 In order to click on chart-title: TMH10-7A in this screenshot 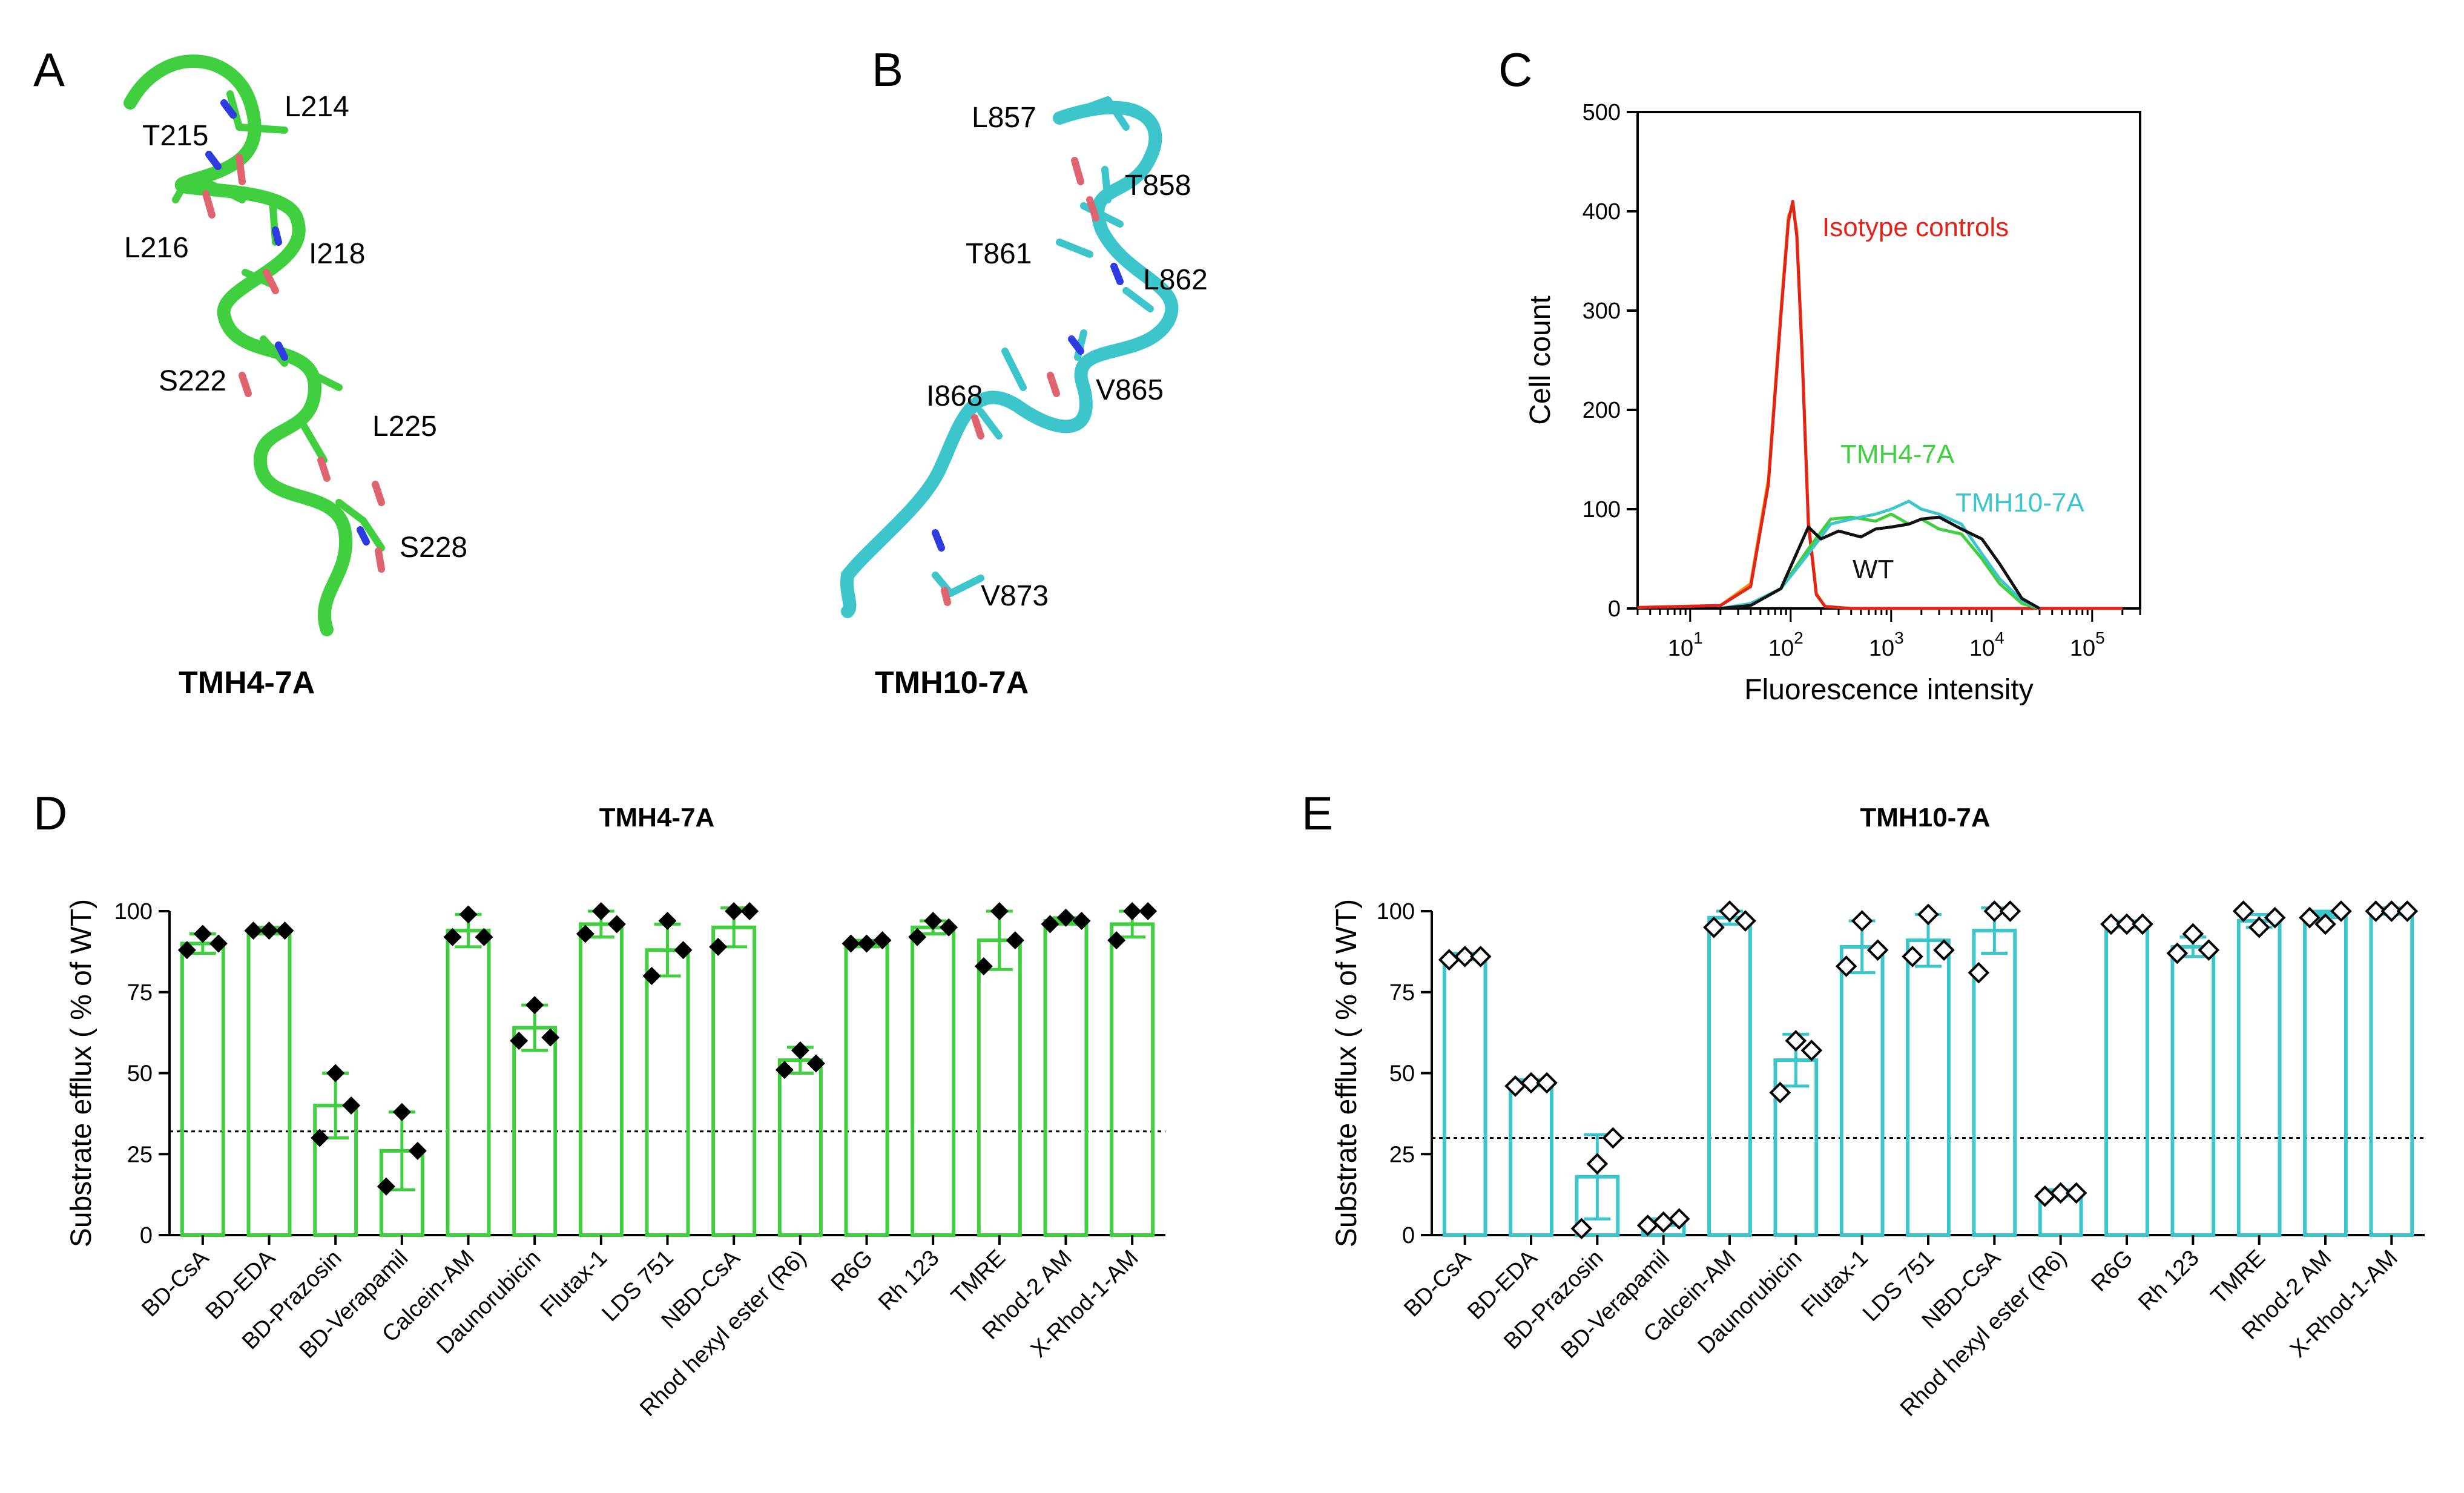, I will do `click(1925, 817)`.